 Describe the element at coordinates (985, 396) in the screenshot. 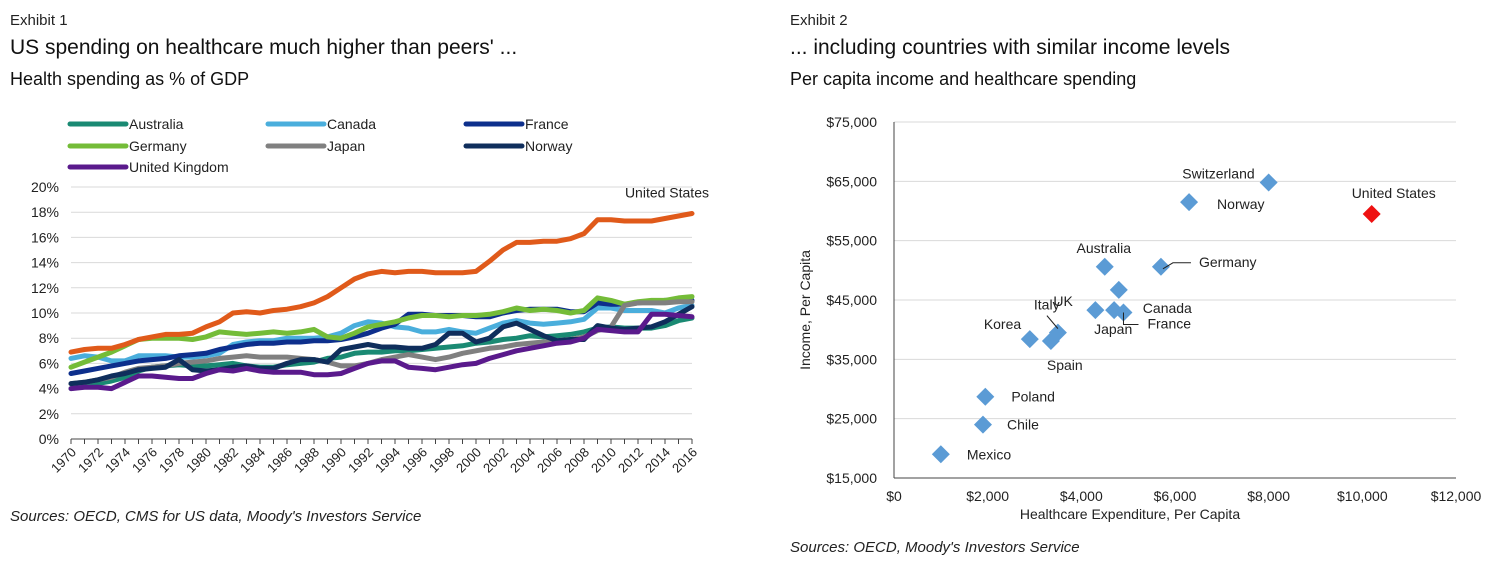

I see `scatter-point-poland` at that location.